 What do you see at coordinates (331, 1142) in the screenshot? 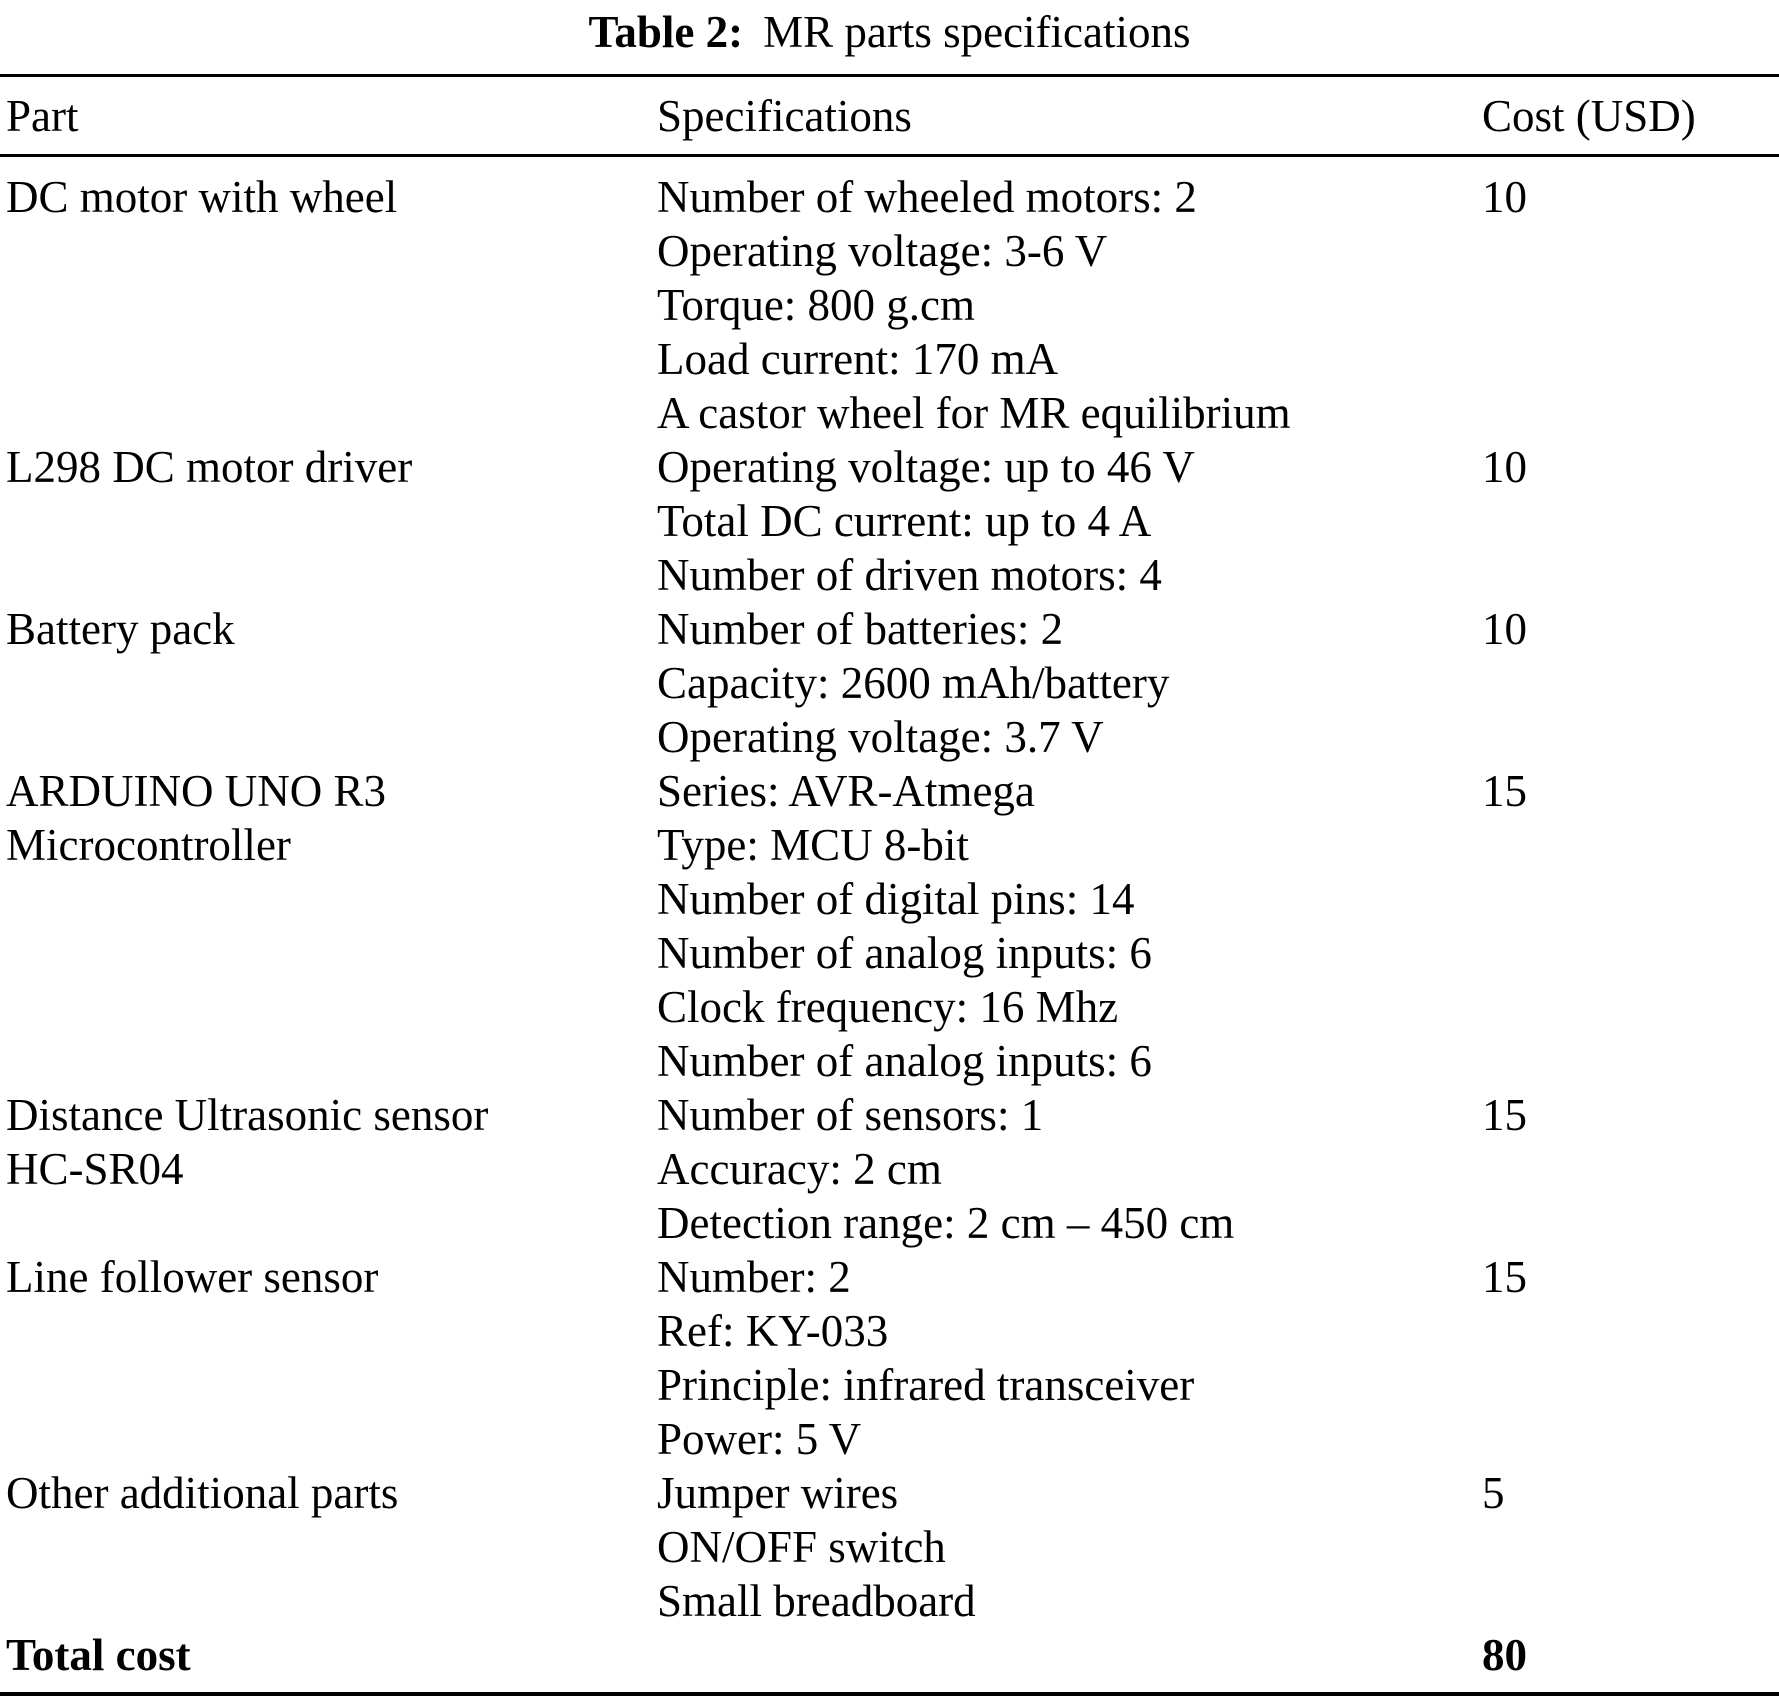
I see `table-cell-part: Distance Ultrasonic sensor HC-SR04` at bounding box center [331, 1142].